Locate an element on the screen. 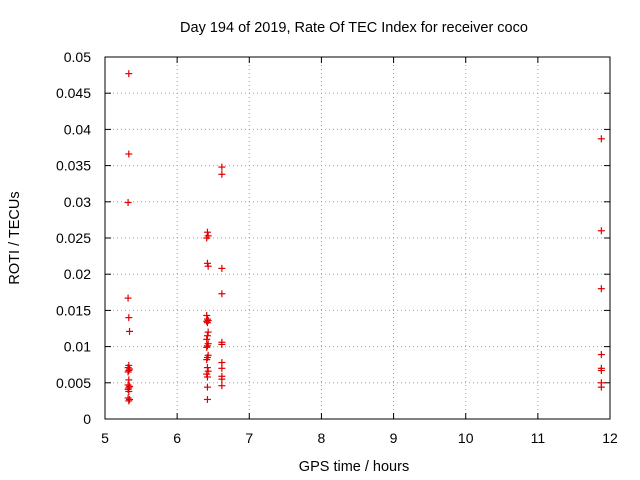  x-tick-label: 8 is located at coordinates (322, 438).